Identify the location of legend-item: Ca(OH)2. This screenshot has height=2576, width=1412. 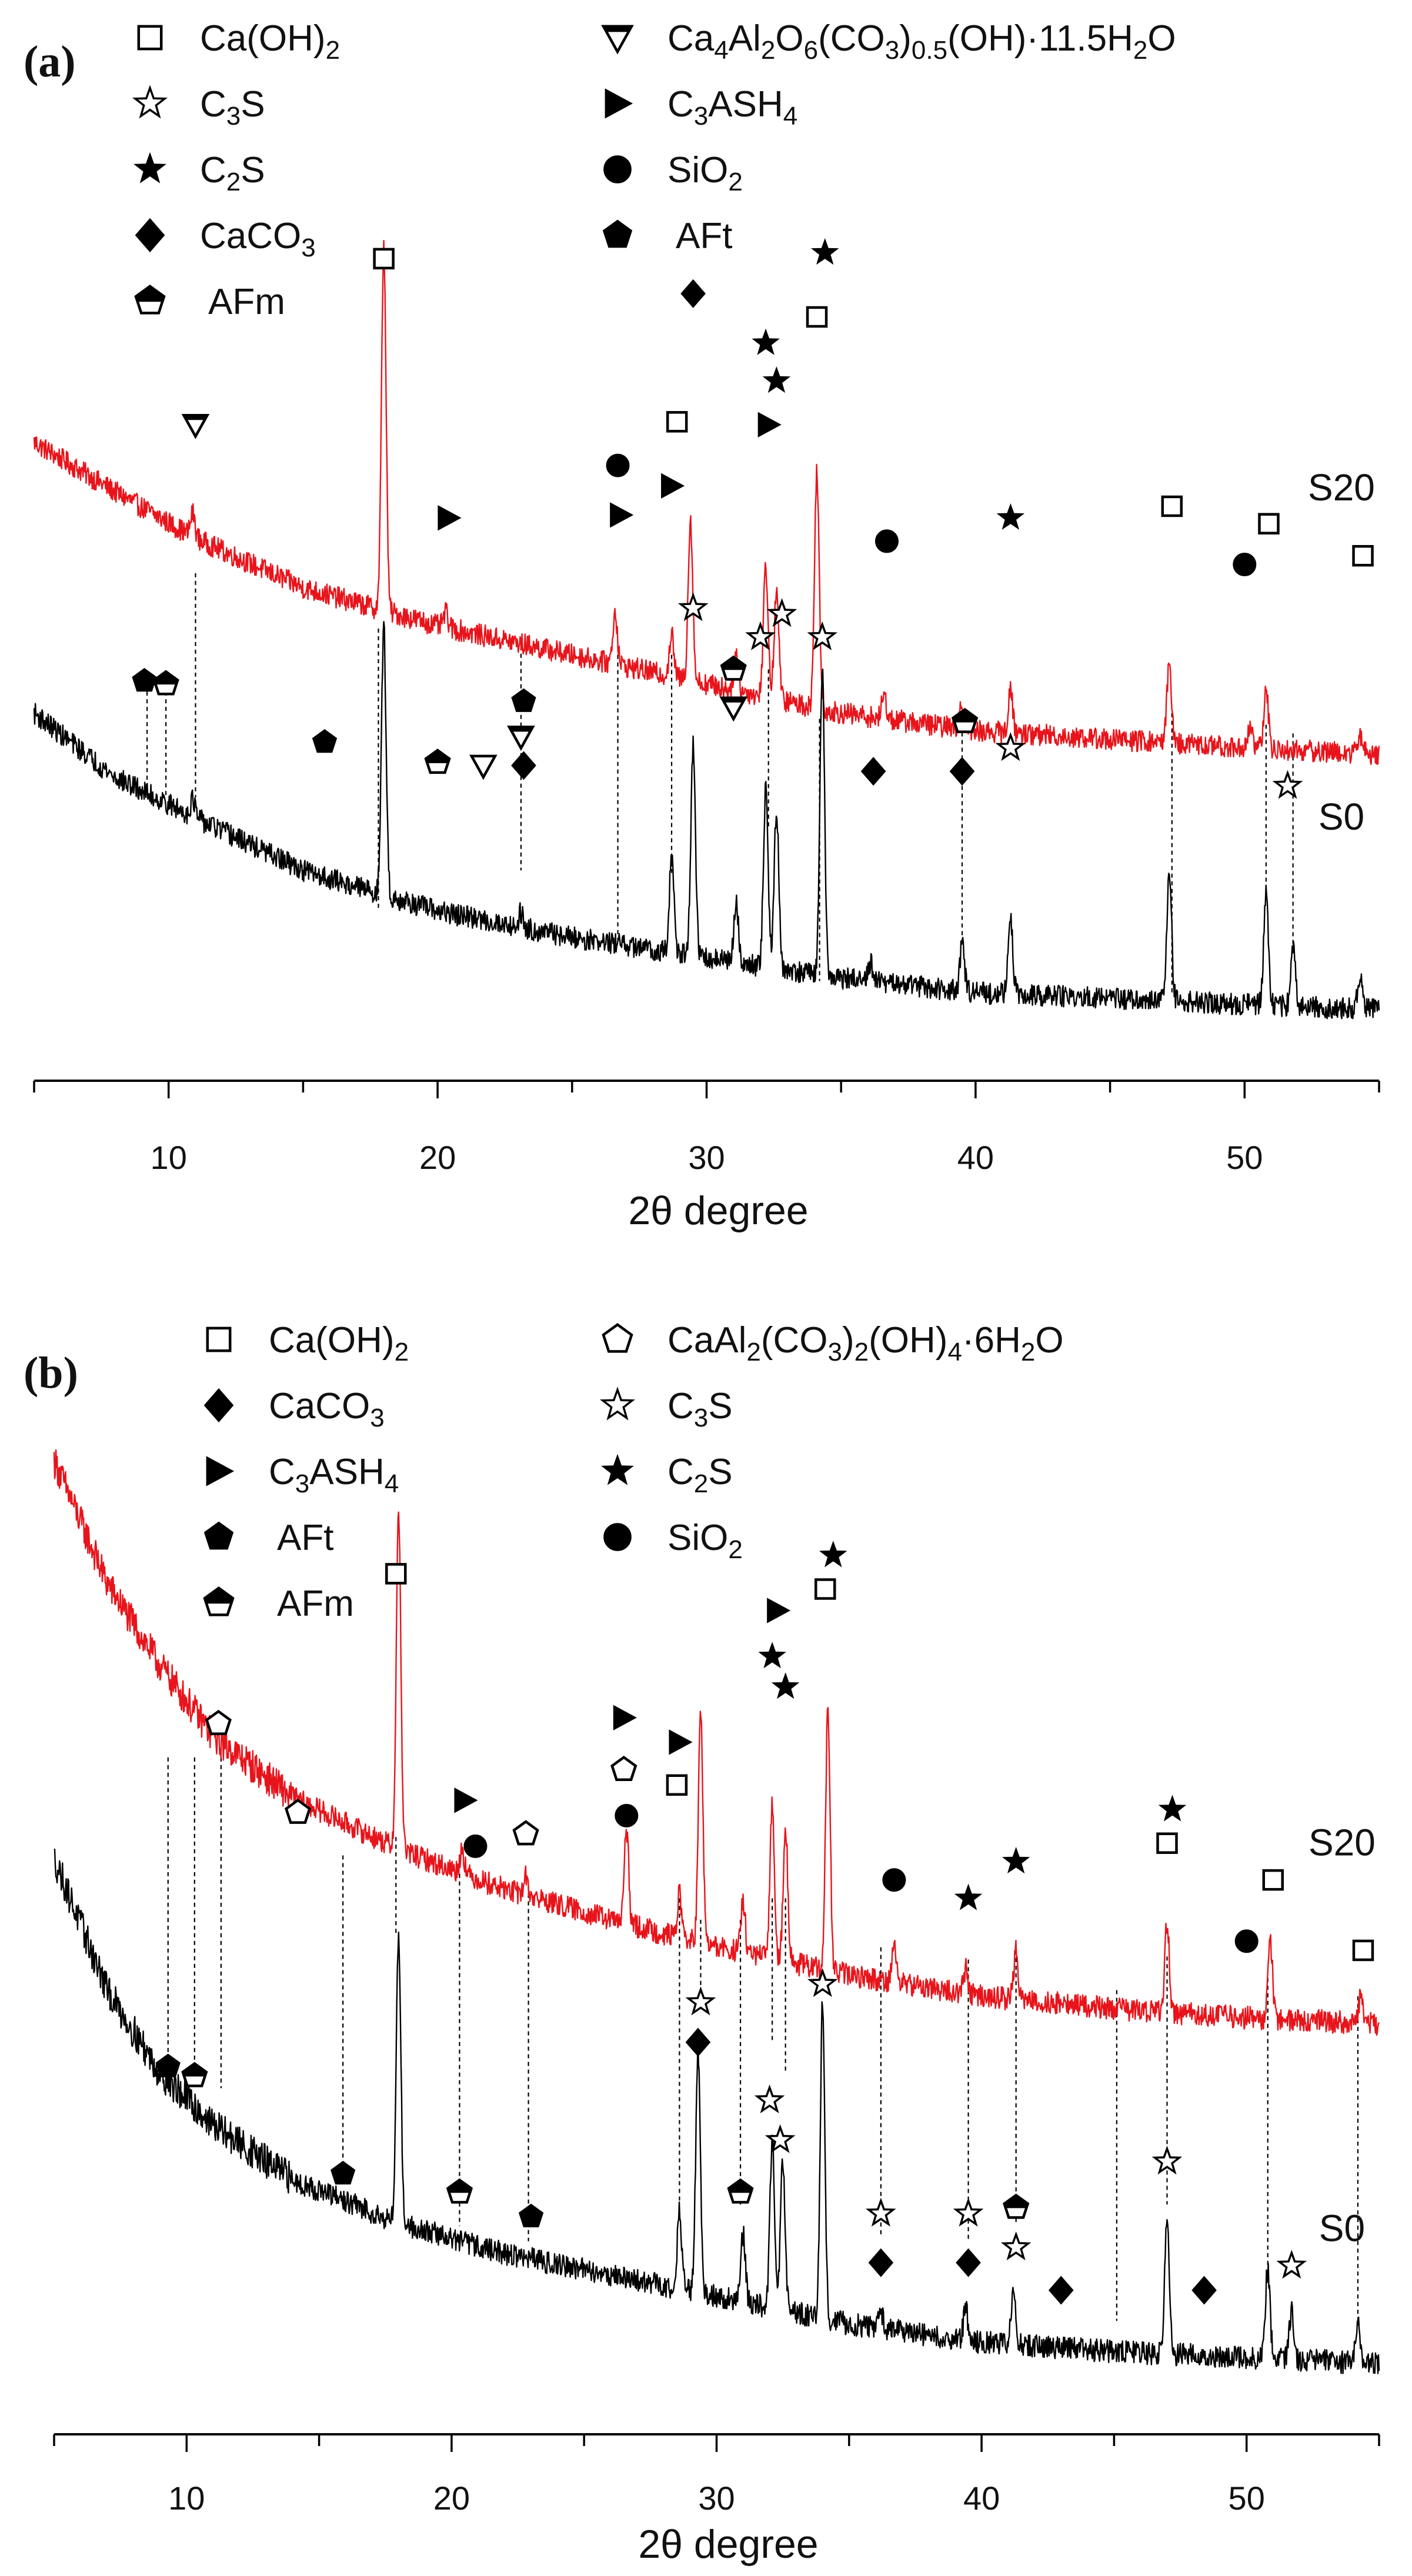
(307, 1343).